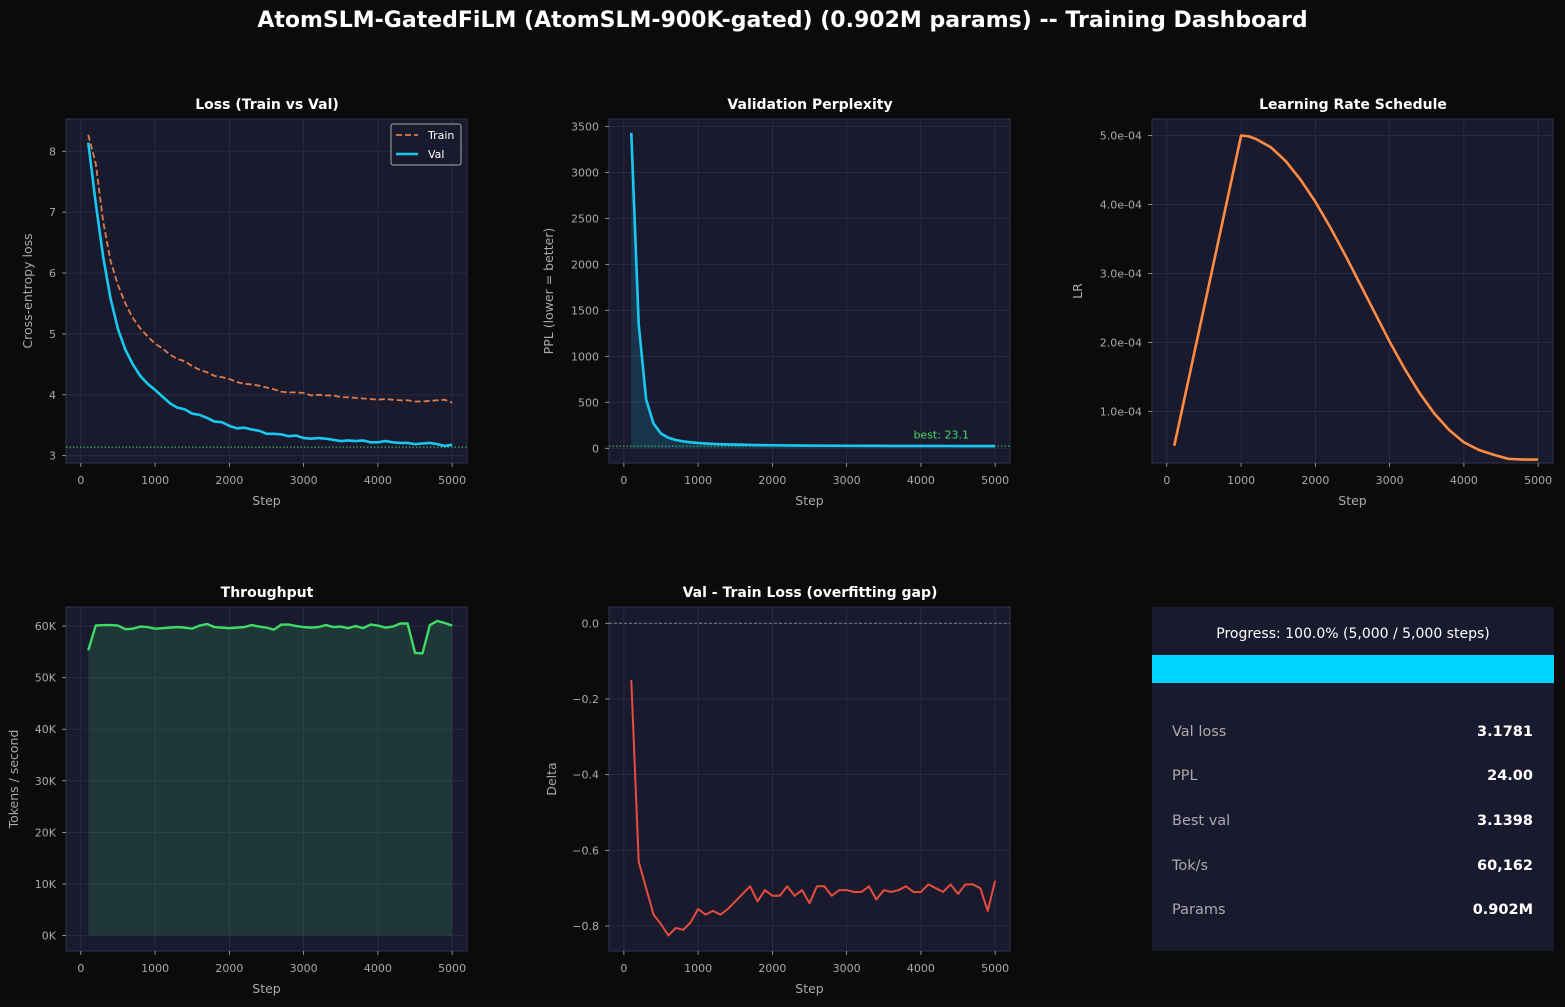  Describe the element at coordinates (585, 356) in the screenshot. I see `y-tick-label: 1000` at that location.